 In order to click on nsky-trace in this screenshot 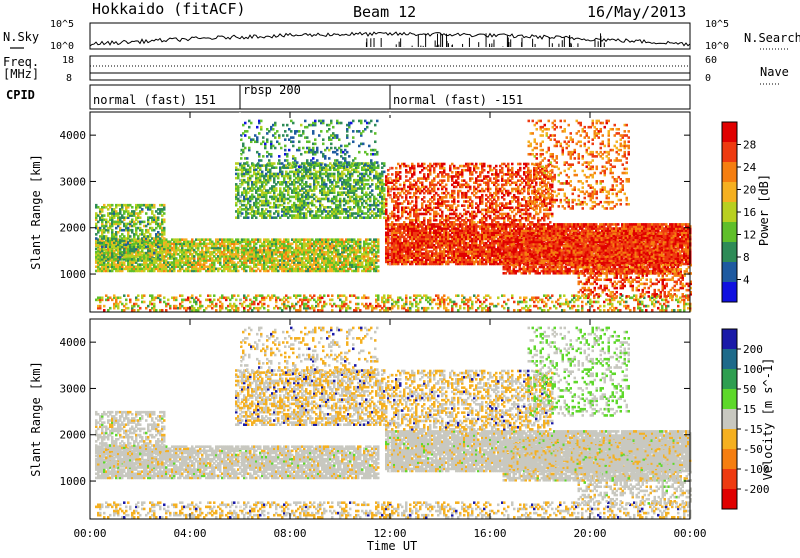, I will do `click(390, 39)`.